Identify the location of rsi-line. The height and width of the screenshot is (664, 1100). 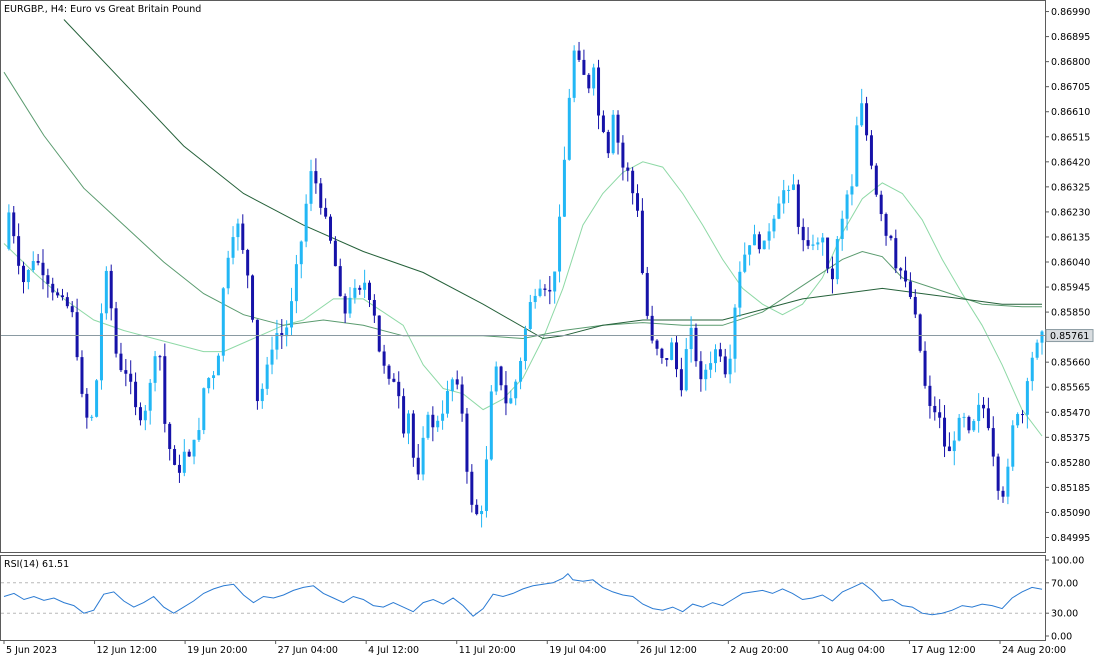
(523, 594).